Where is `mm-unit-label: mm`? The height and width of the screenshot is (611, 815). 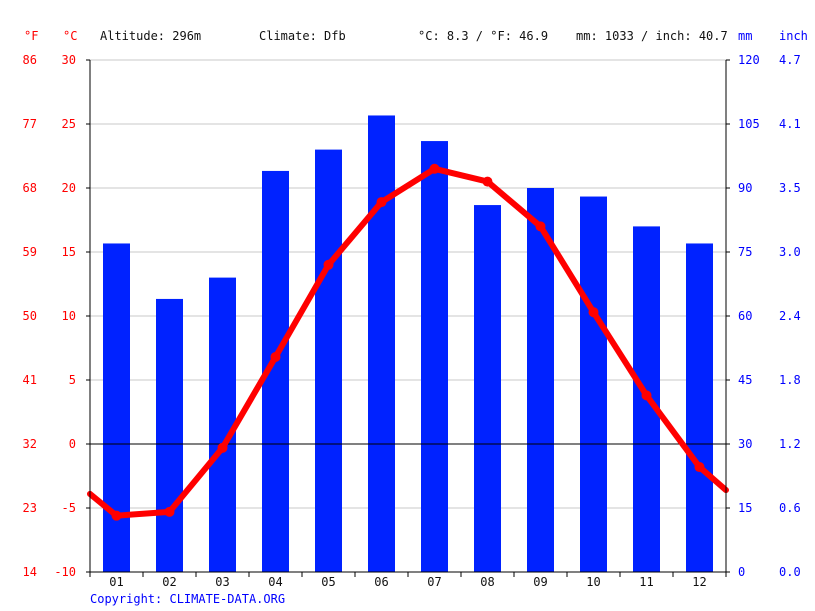
mm-unit-label: mm is located at coordinates (745, 36).